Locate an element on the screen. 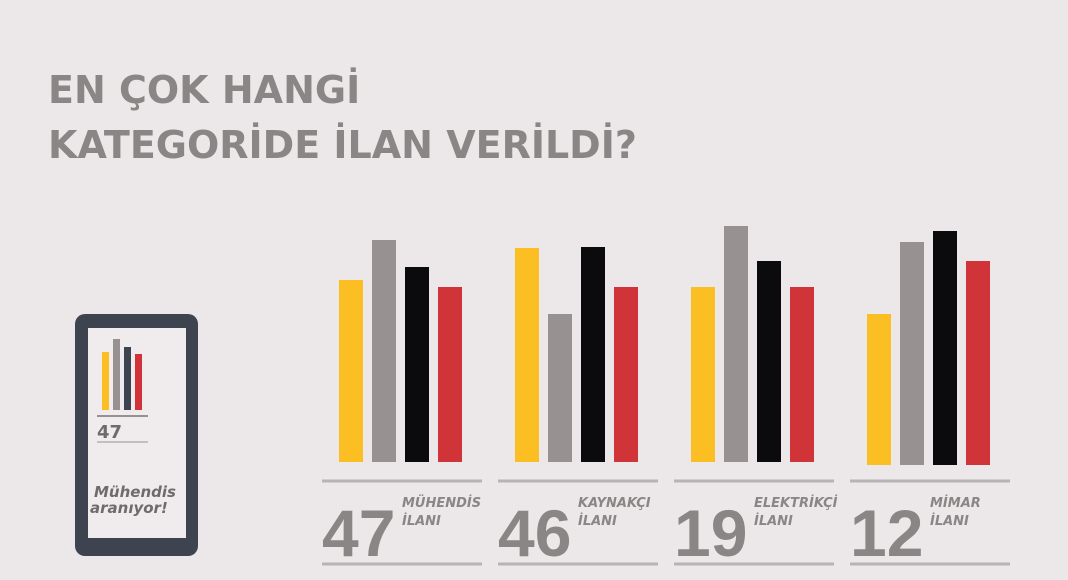 The image size is (1068, 580). category-label: MİMAR is located at coordinates (955, 503).